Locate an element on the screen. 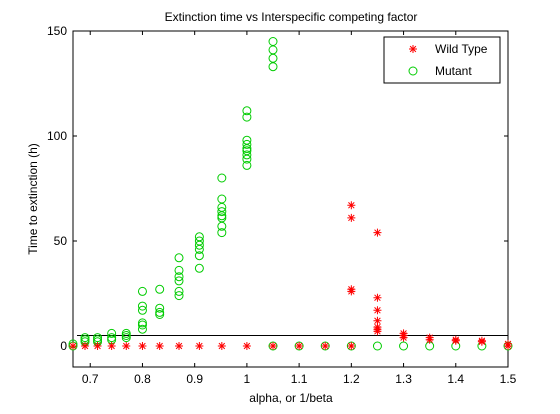  legend: Wild Type Mutant is located at coordinates (442, 60).